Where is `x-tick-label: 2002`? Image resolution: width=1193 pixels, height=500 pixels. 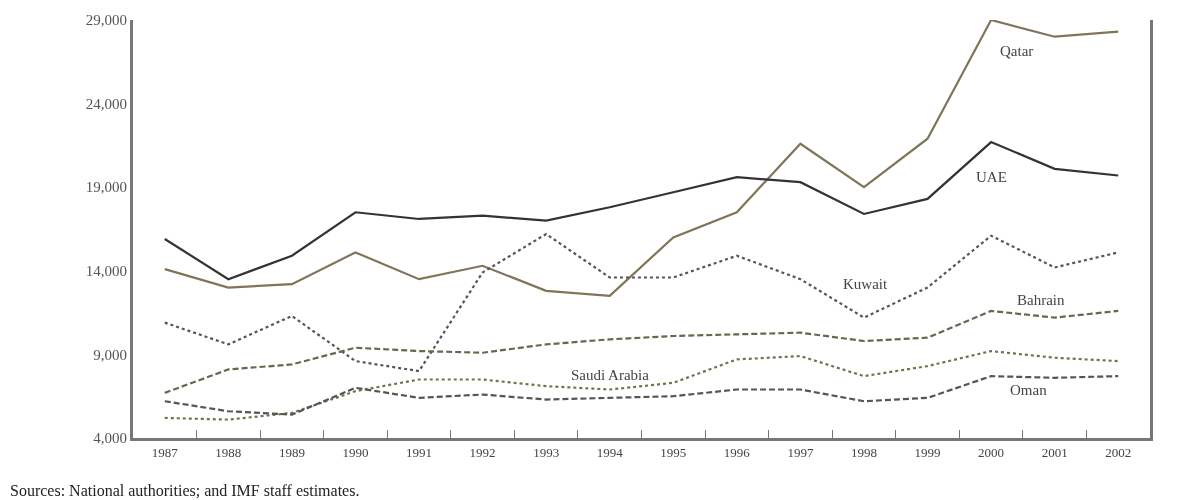 x-tick-label: 2002 is located at coordinates (1118, 452).